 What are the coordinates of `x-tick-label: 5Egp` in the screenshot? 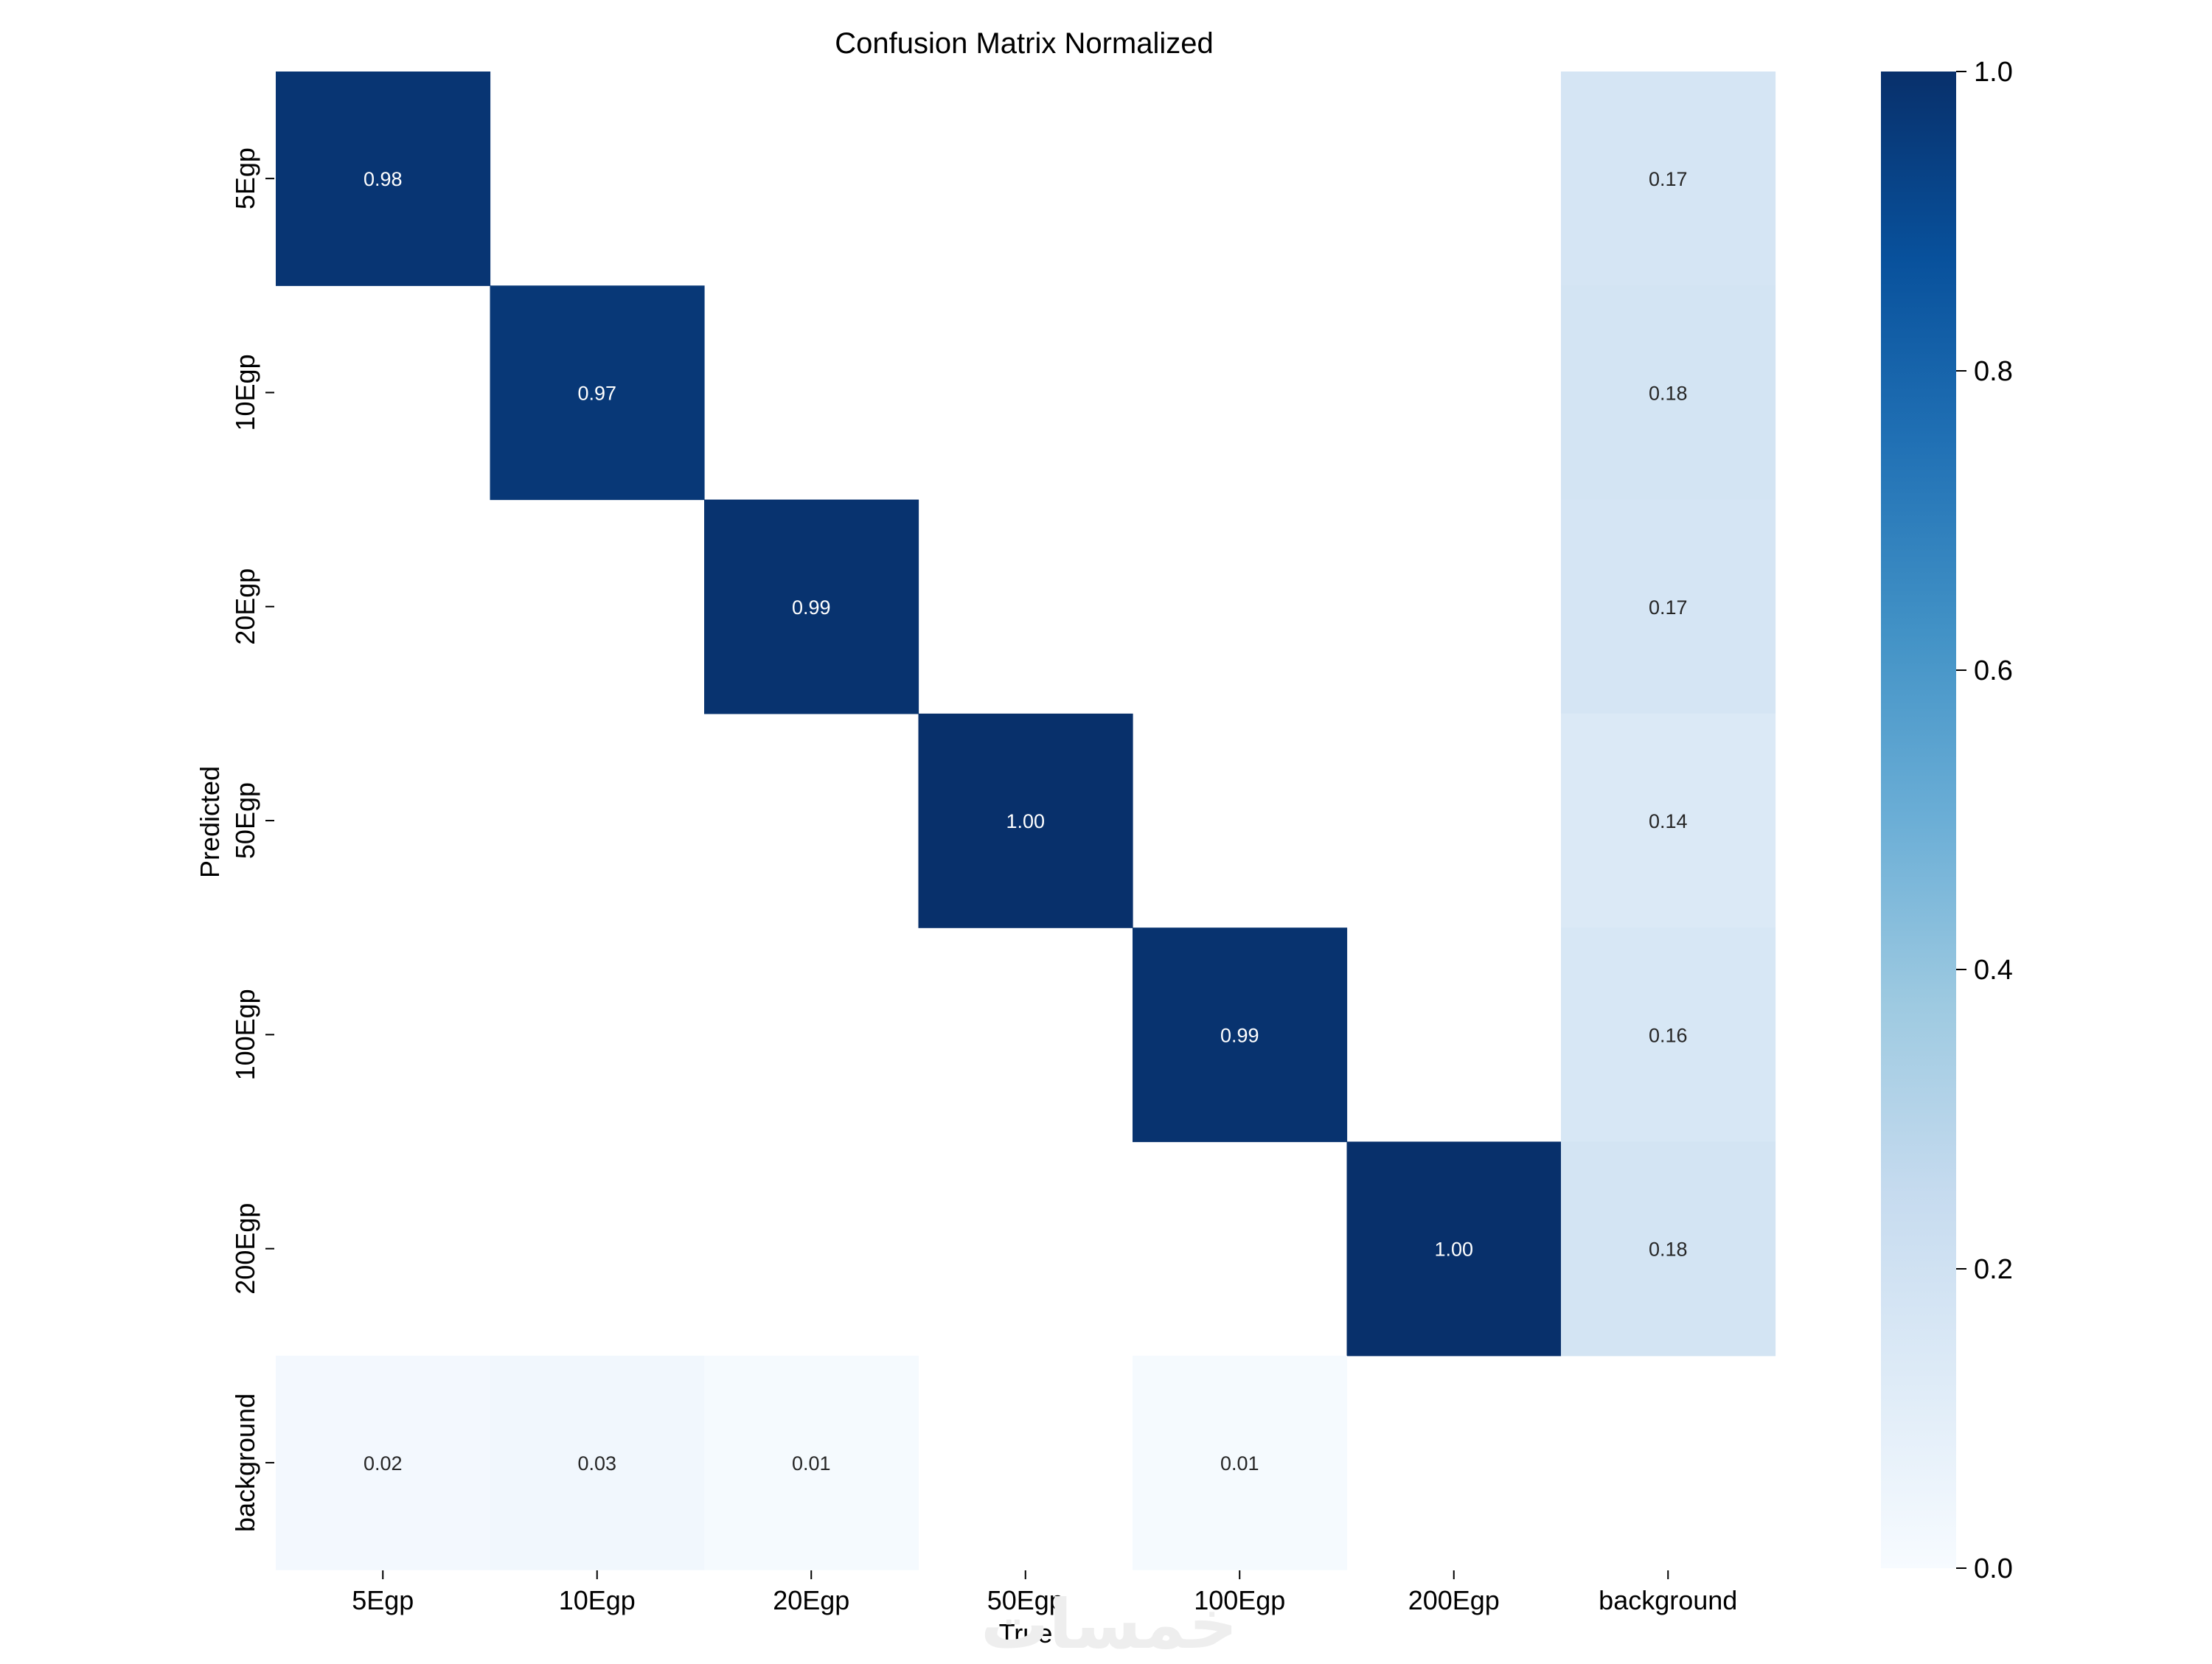 It's located at (383, 1600).